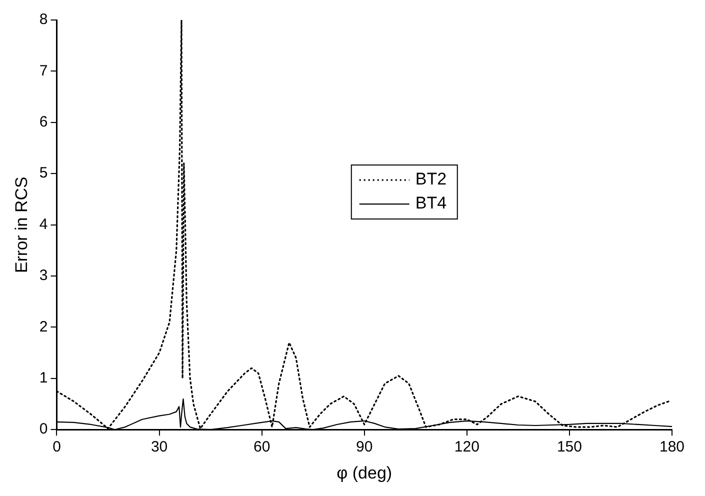  I want to click on y-tick-label: 3, so click(43, 275).